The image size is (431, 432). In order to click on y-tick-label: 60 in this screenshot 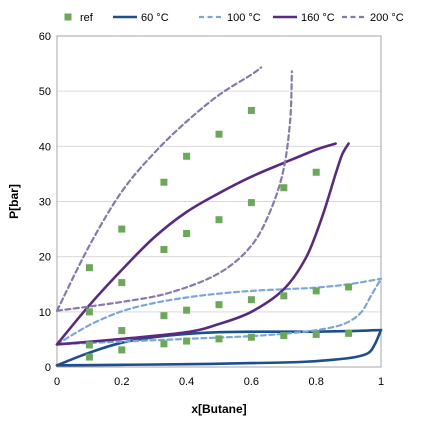, I will do `click(45, 37)`.